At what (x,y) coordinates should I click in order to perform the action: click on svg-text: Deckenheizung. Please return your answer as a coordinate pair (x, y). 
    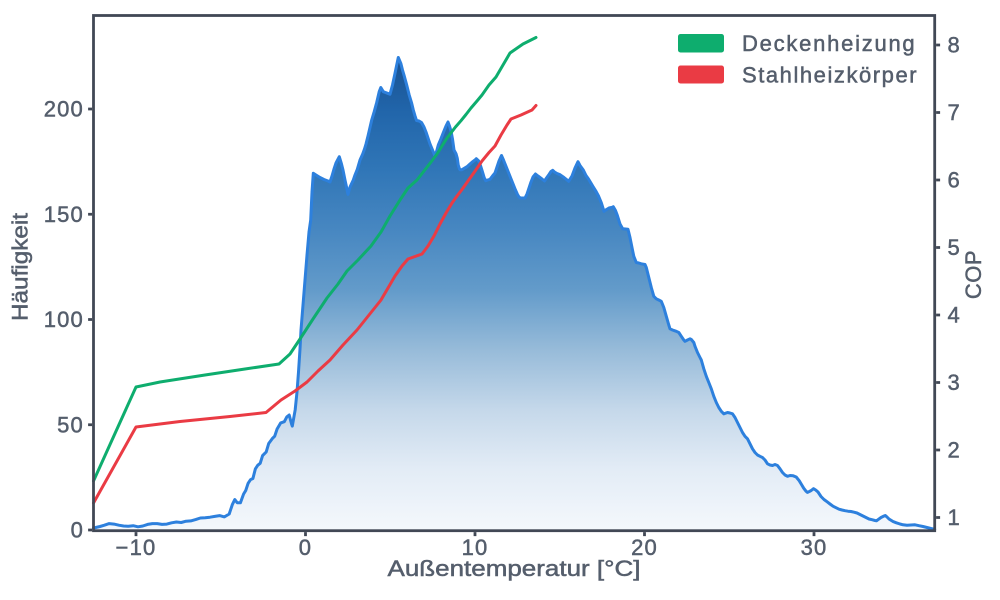
    Looking at the image, I should click on (829, 43).